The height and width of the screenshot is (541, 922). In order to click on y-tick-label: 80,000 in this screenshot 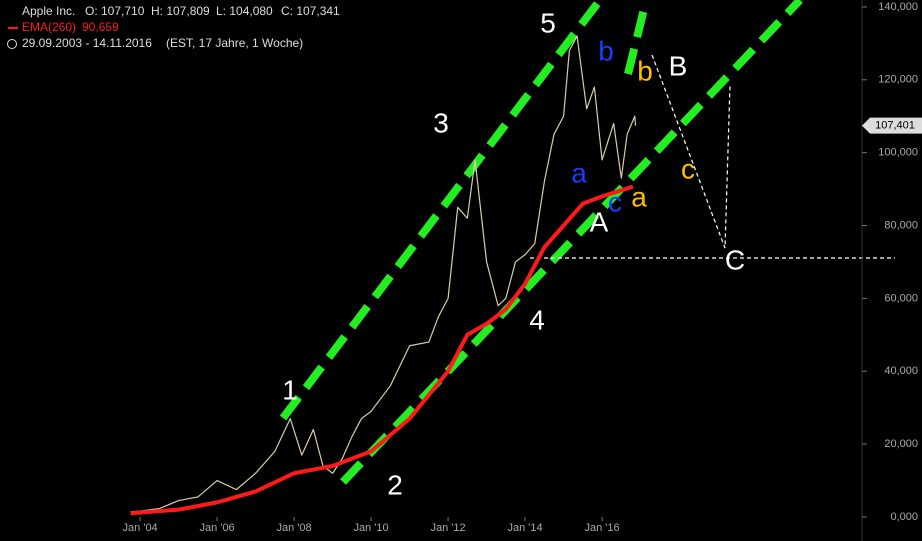, I will do `click(901, 225)`.